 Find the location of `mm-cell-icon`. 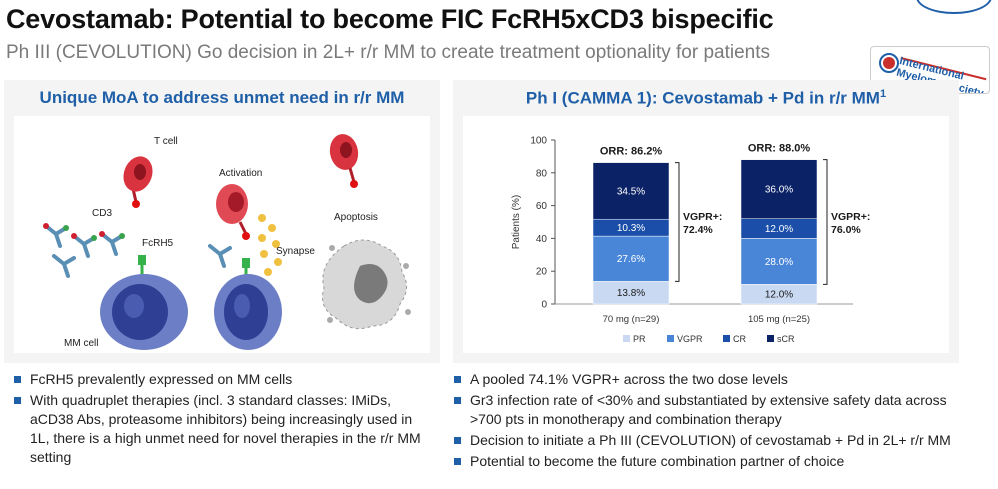

mm-cell-icon is located at coordinates (144, 312).